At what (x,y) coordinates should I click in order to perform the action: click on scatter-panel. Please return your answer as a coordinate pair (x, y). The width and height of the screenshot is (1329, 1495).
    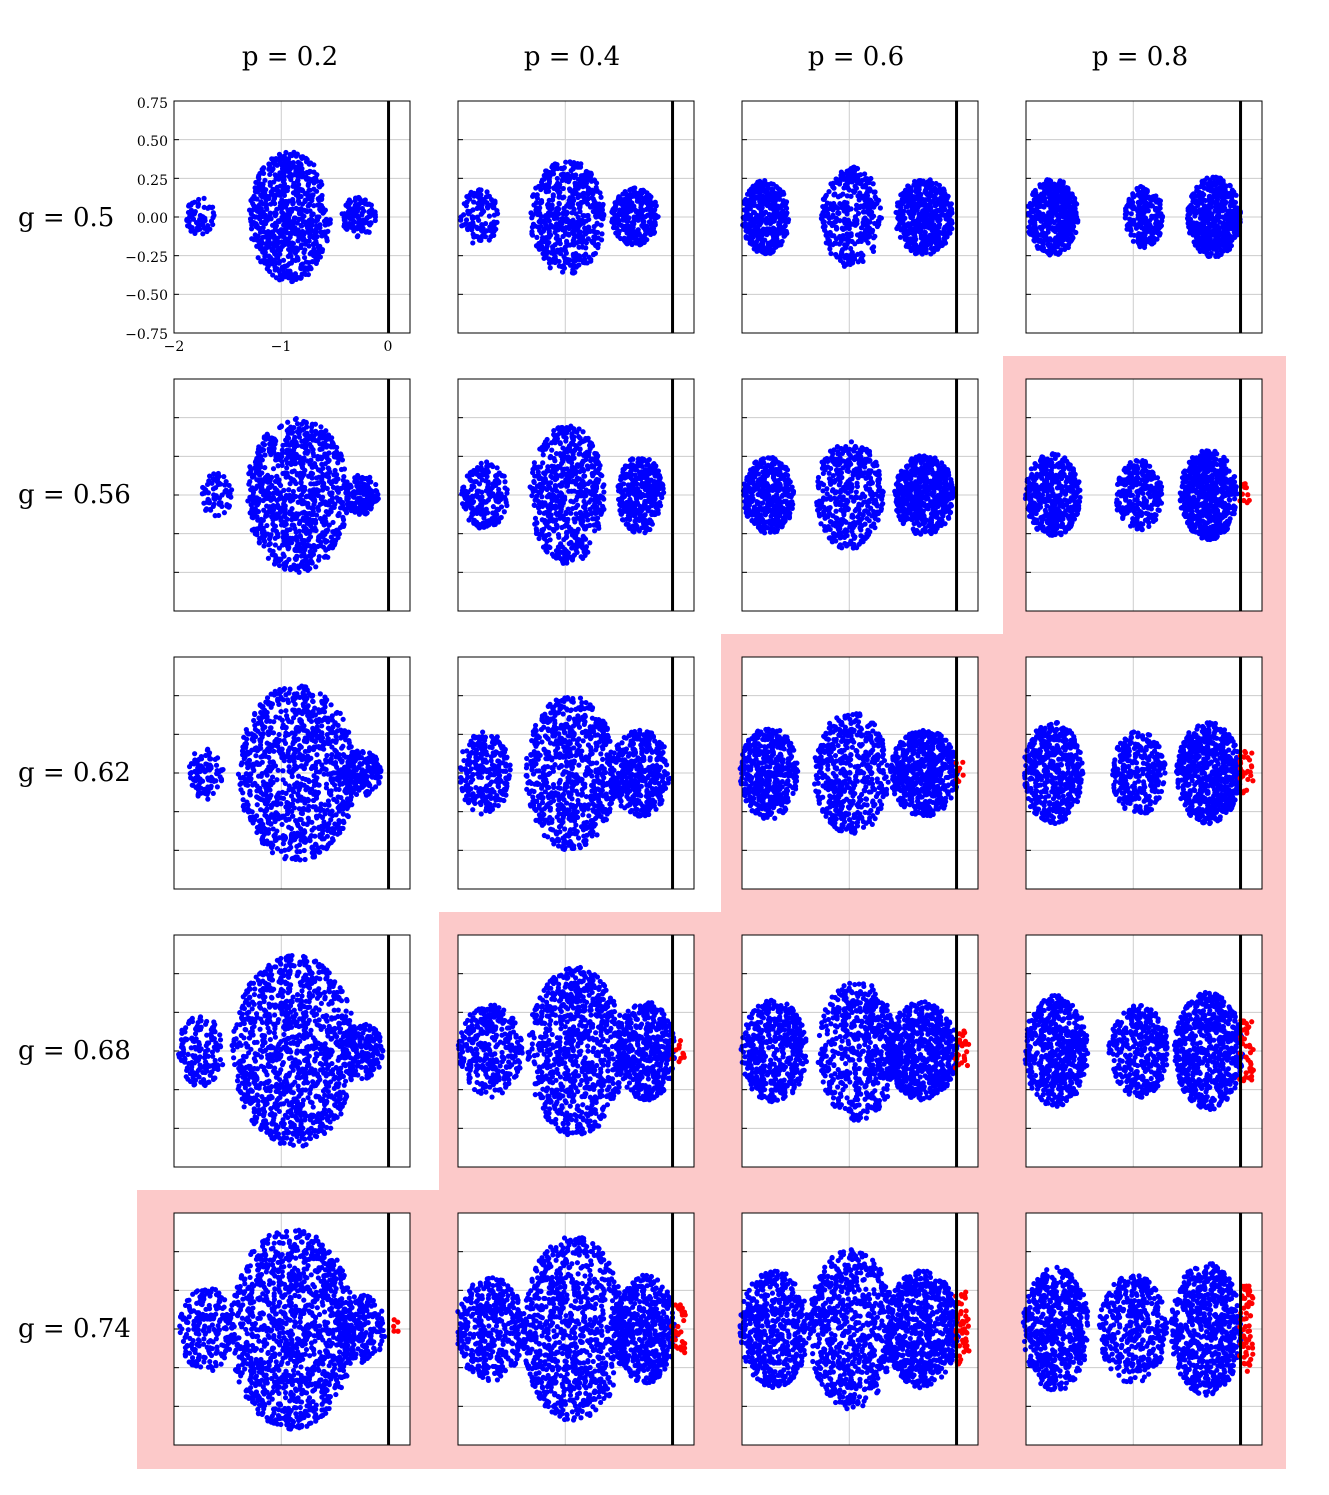
    Looking at the image, I should click on (1144, 217).